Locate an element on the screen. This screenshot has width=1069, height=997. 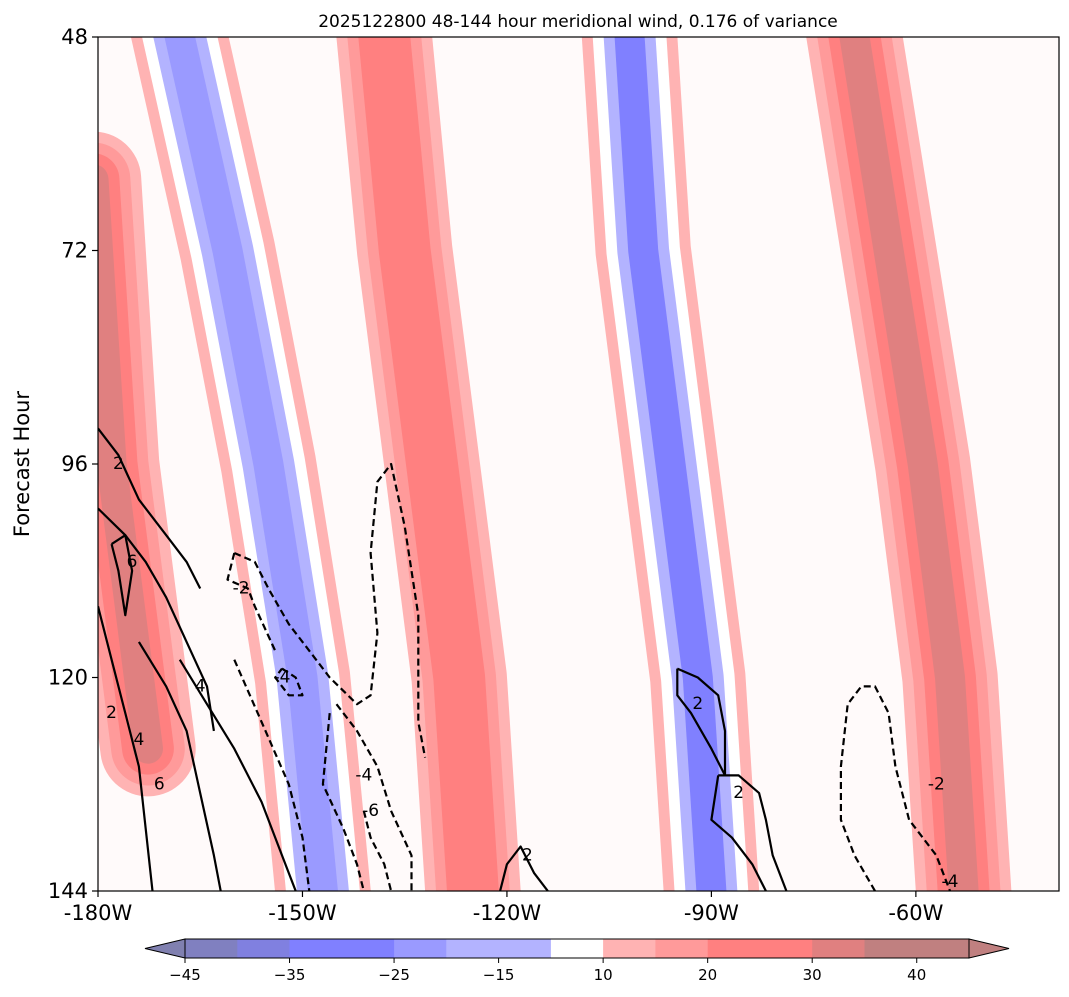
y-axis: 48 72 96 120 144 is located at coordinates (73, 464).